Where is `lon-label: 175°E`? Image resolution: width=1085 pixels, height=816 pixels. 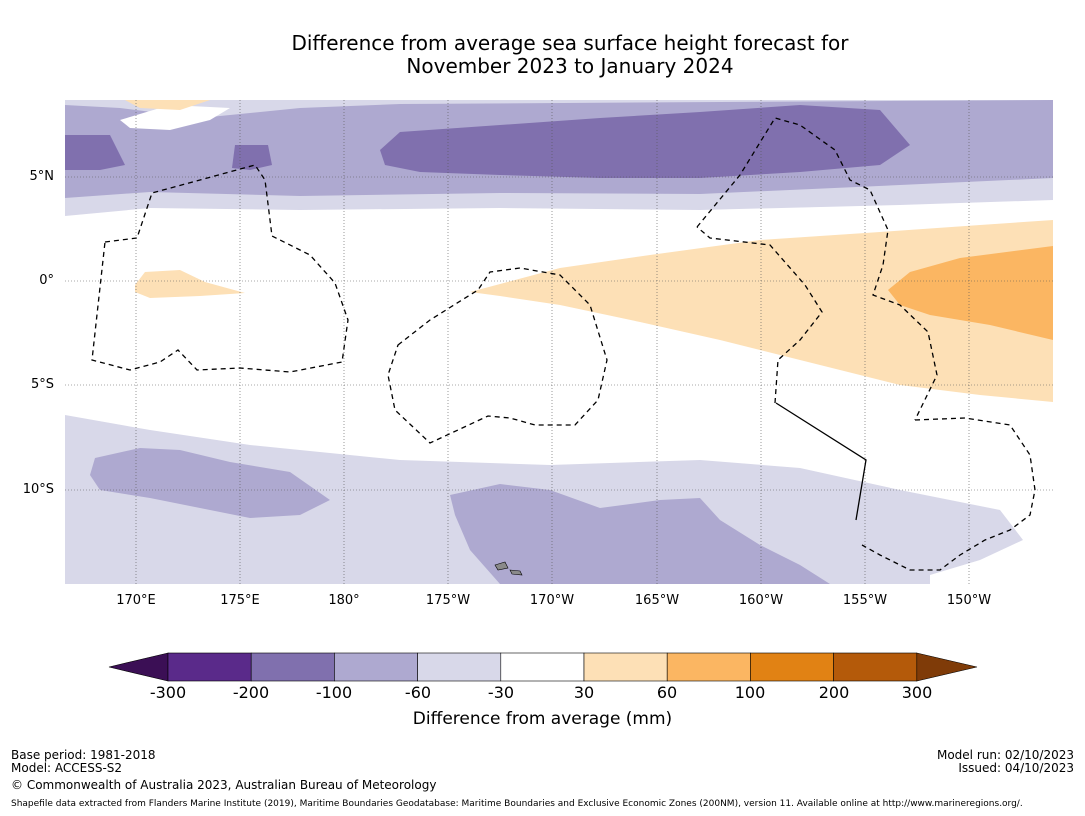 lon-label: 175°E is located at coordinates (240, 600).